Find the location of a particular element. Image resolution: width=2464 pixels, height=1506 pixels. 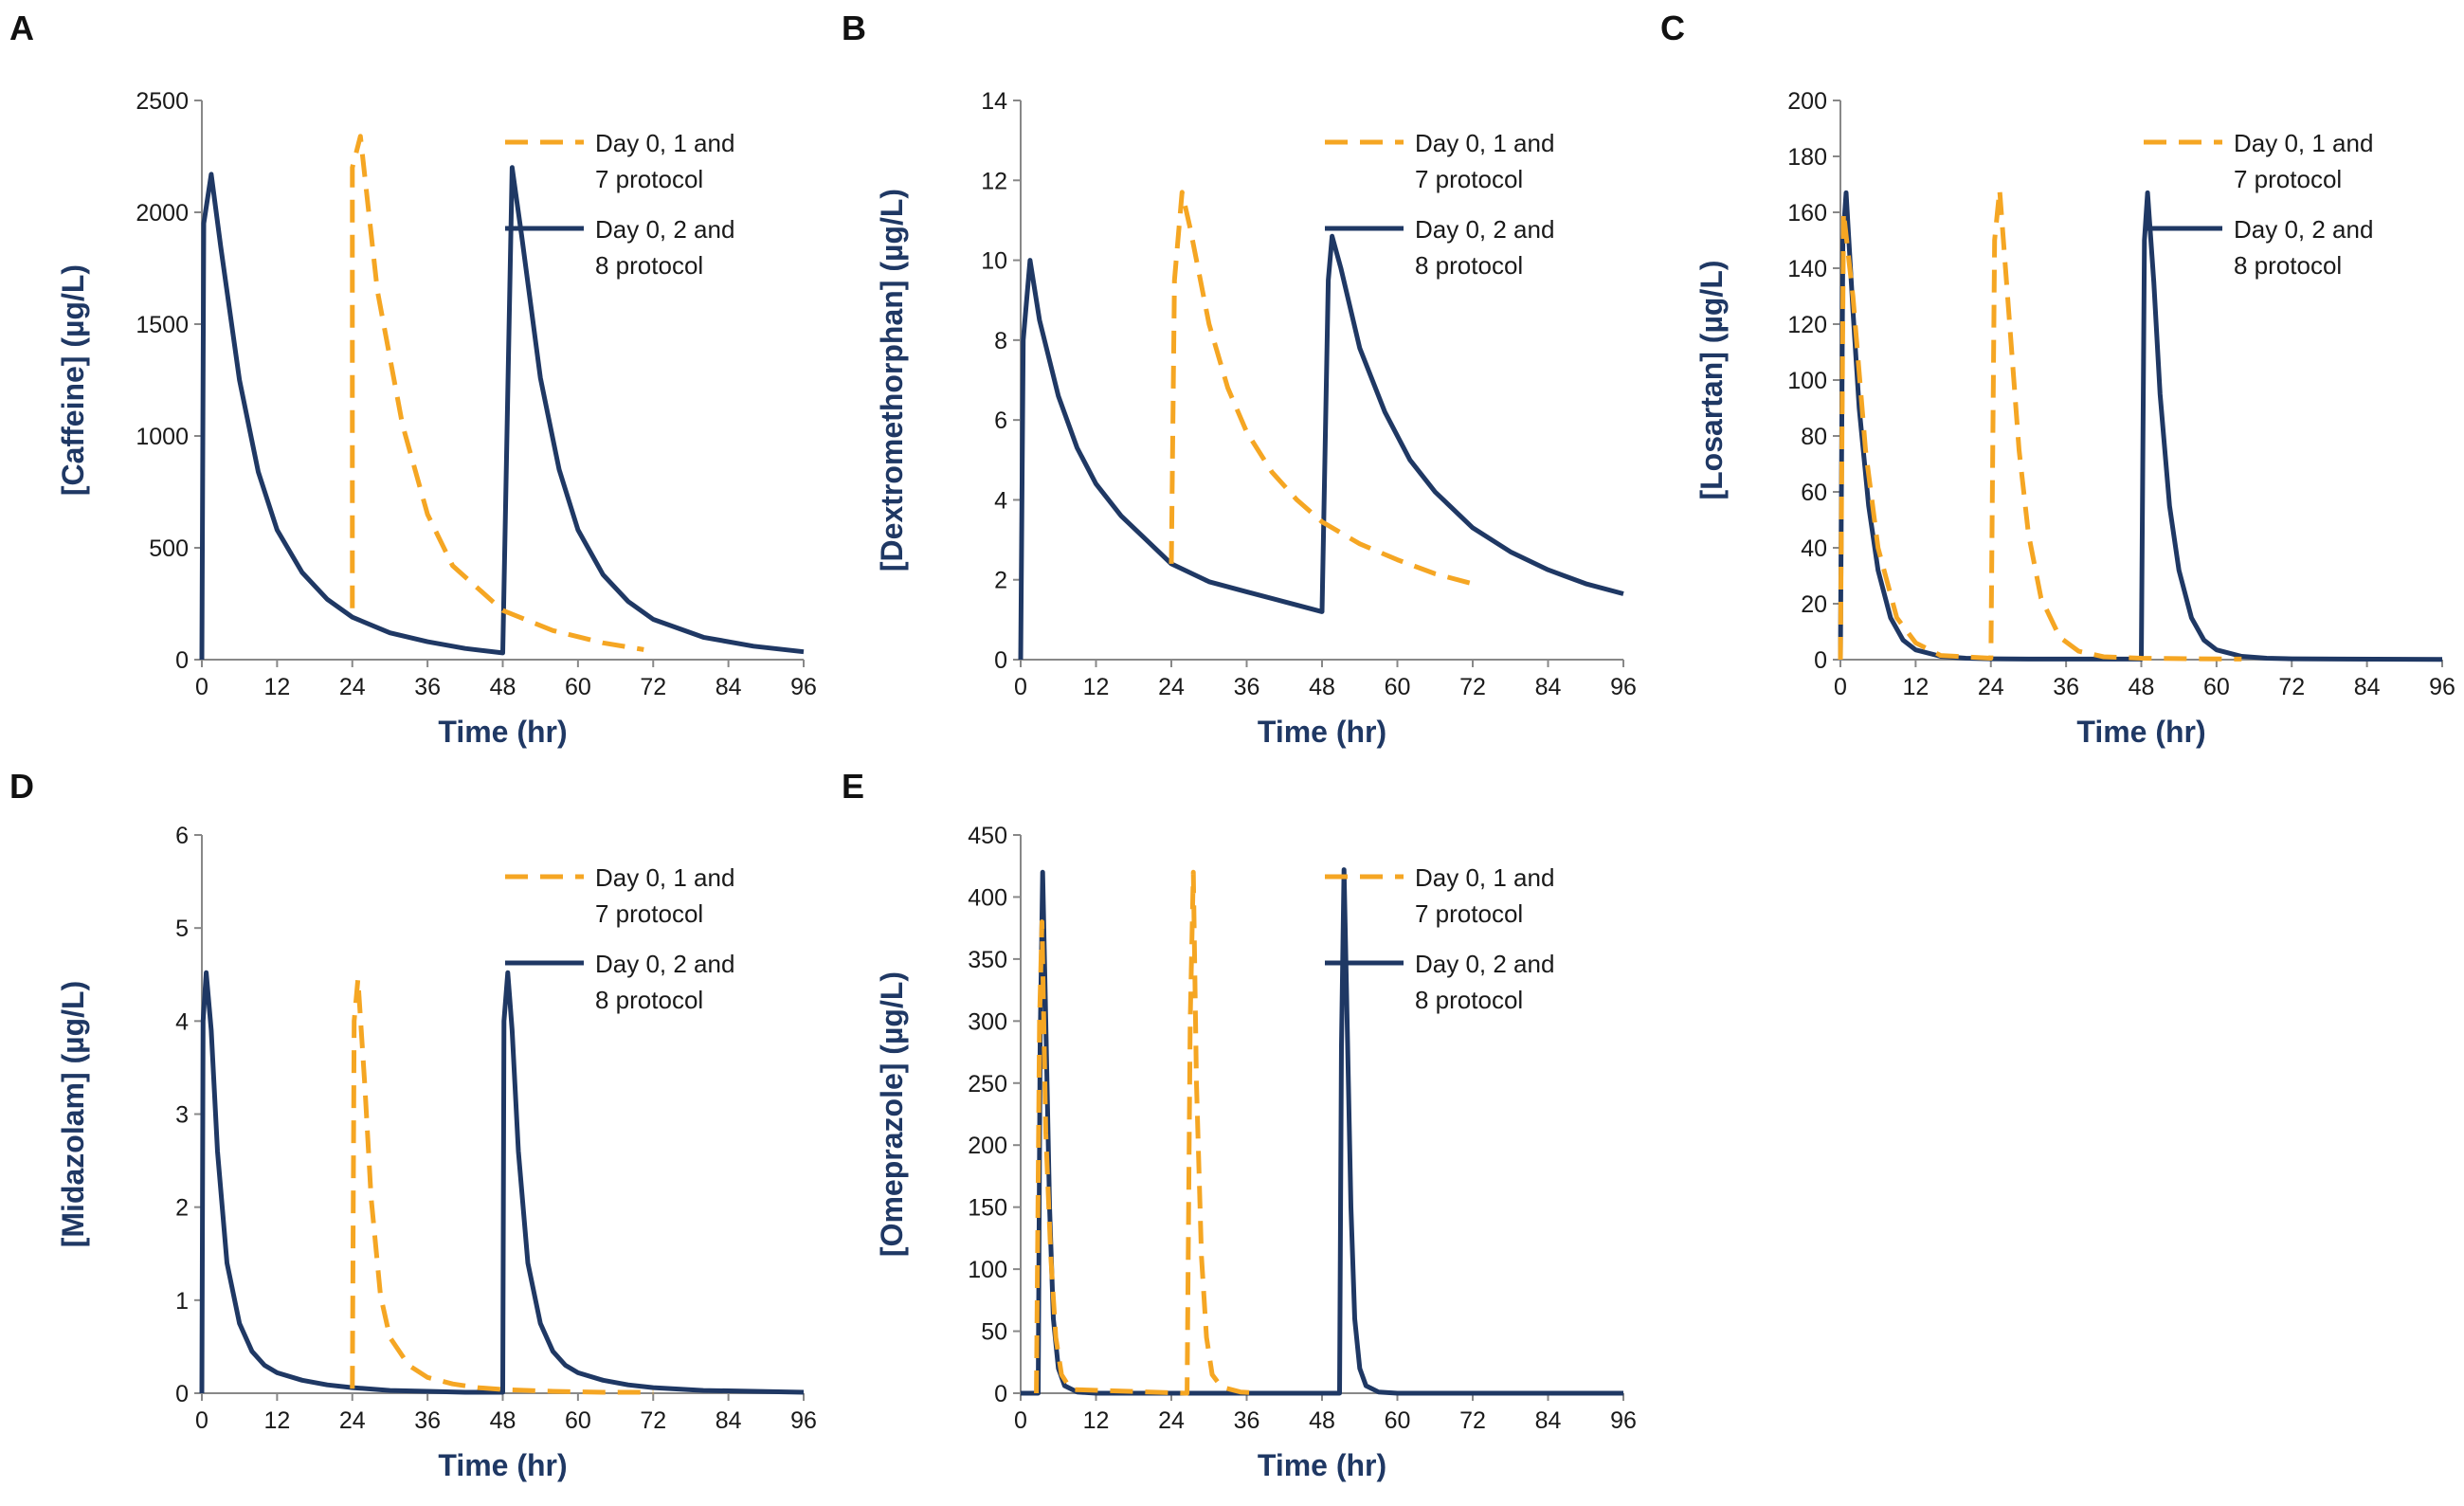

panel-letter-e: E is located at coordinates (853, 786).